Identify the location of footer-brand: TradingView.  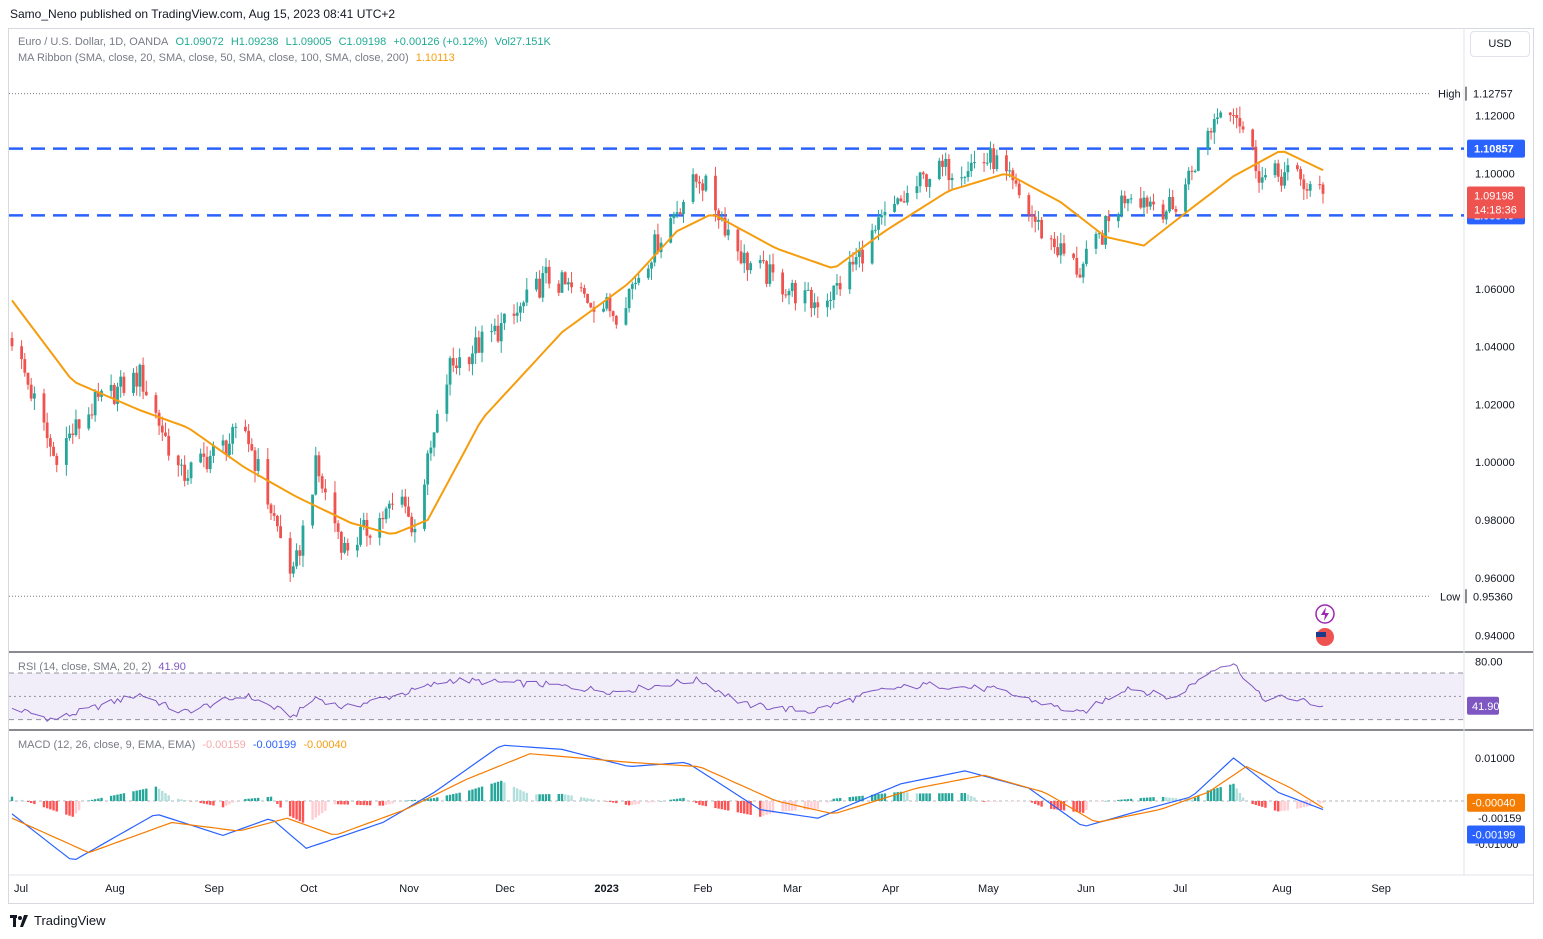
(58, 920).